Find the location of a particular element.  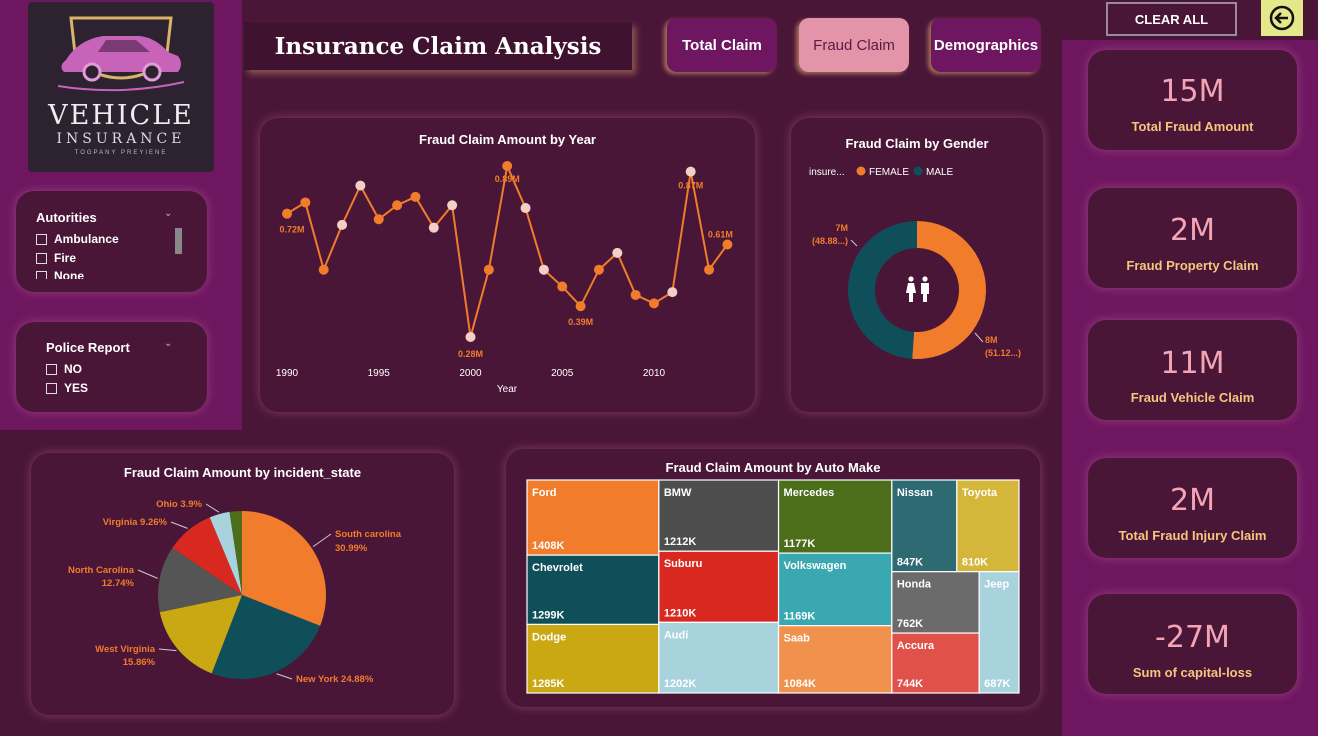

pie-chart-title: Fraud Claim Amount by incident_state is located at coordinates (242, 472).